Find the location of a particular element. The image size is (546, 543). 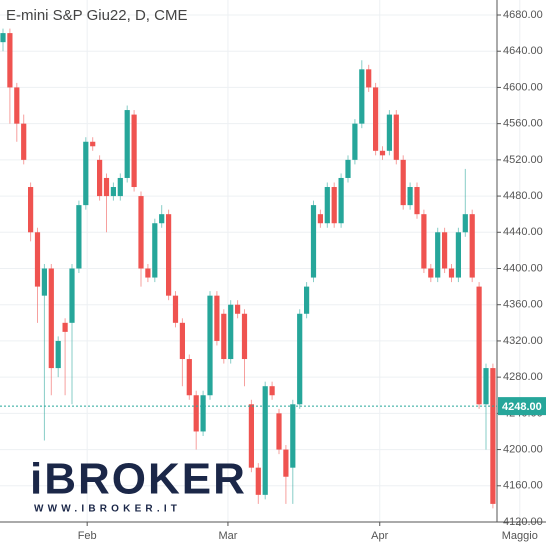

y-tick-label: 4280.00 is located at coordinates (523, 377).